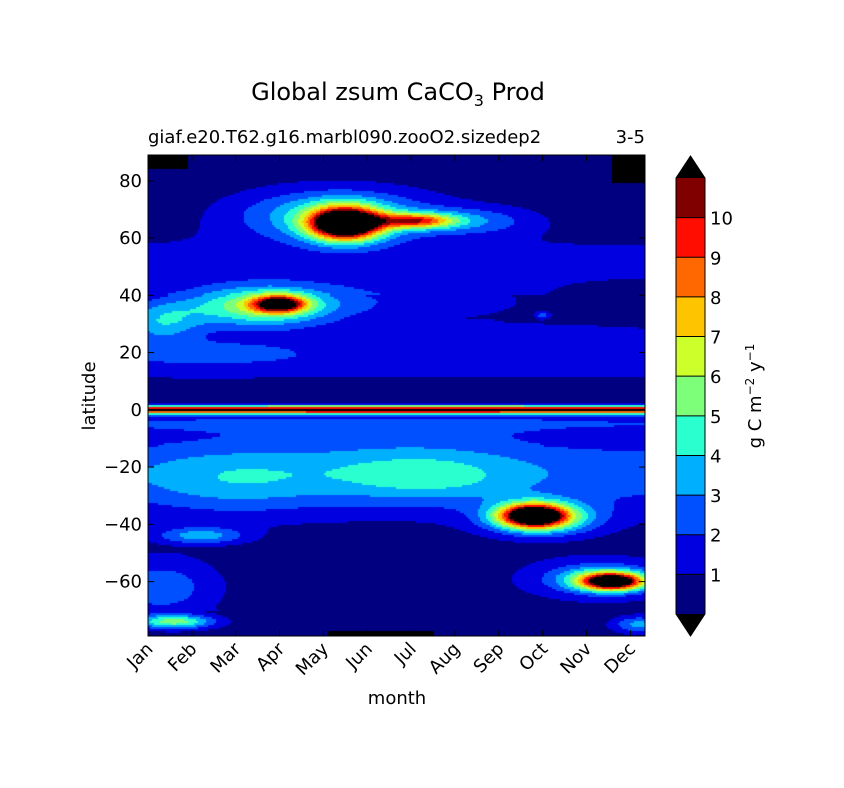 The image size is (844, 788). I want to click on chart-subtitle-left: giaf.e20.T62.g16.marbl090.zooO2.sizedep2, so click(344, 137).